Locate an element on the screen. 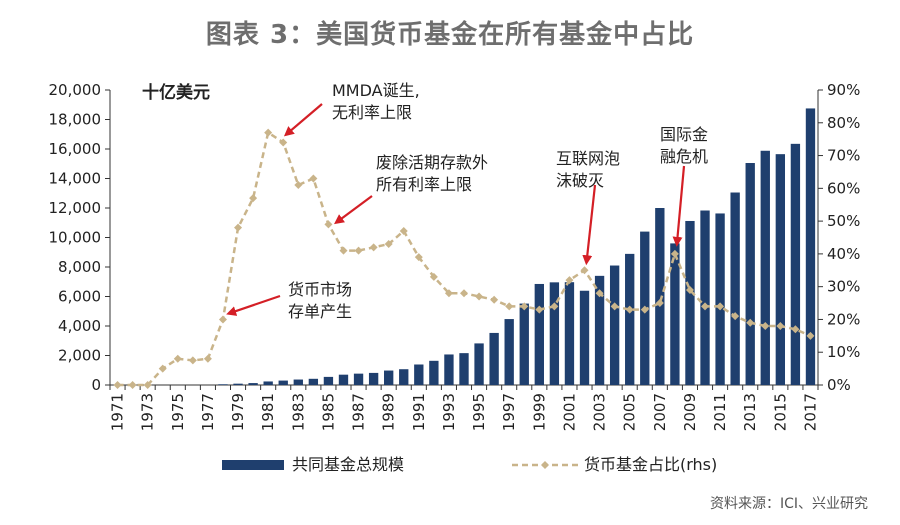 This screenshot has height=525, width=900. annotation-line: 存单产生 is located at coordinates (320, 311).